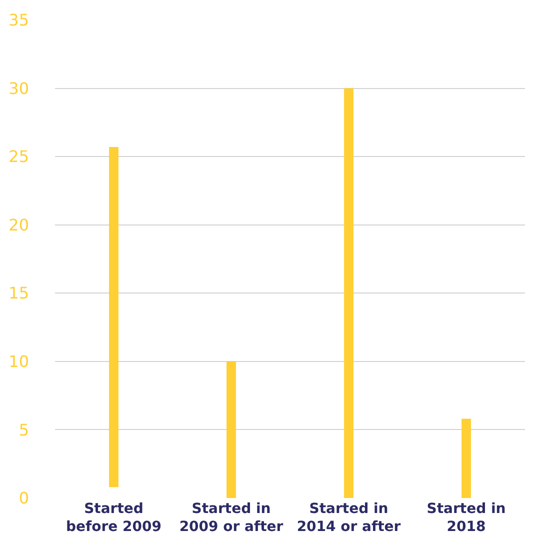 The image size is (535, 558). What do you see at coordinates (18, 20) in the screenshot?
I see `y-tick-label: 35` at bounding box center [18, 20].